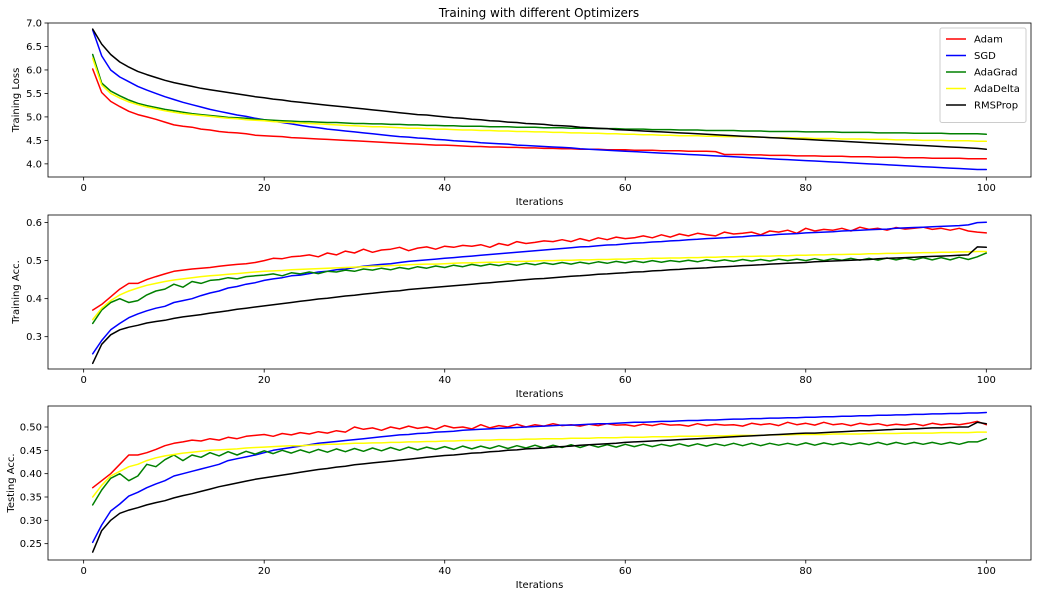  What do you see at coordinates (31, 544) in the screenshot?
I see `y-tick-label: 0.25` at bounding box center [31, 544].